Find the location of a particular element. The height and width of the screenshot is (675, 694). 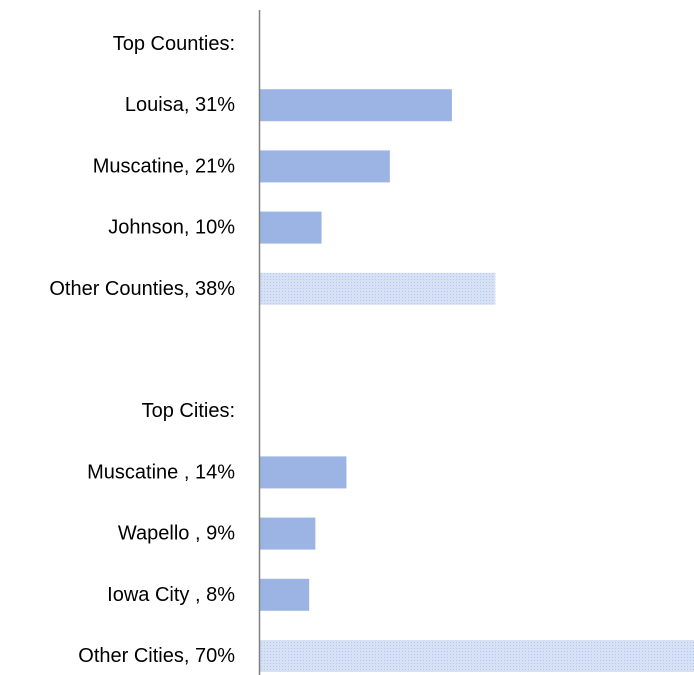

category-label-muscatine-14: Muscatine , 14% is located at coordinates (161, 472).